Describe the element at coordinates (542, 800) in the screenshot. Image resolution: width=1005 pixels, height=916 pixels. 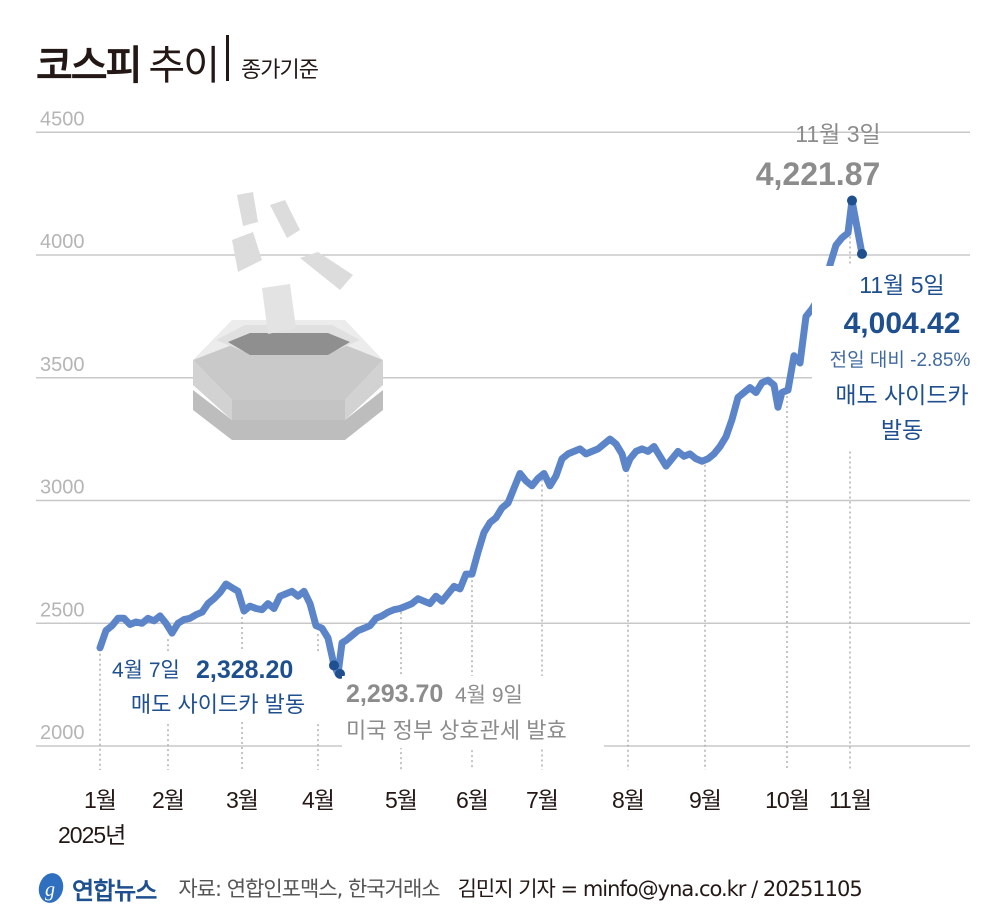
I see `svg-text: 7월` at that location.